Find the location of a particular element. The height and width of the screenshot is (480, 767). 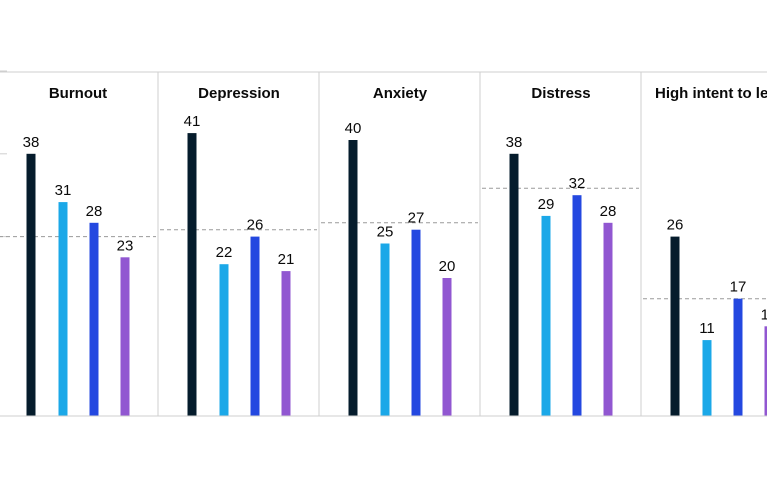

panel-title-distress: Distress is located at coordinates (560, 93).